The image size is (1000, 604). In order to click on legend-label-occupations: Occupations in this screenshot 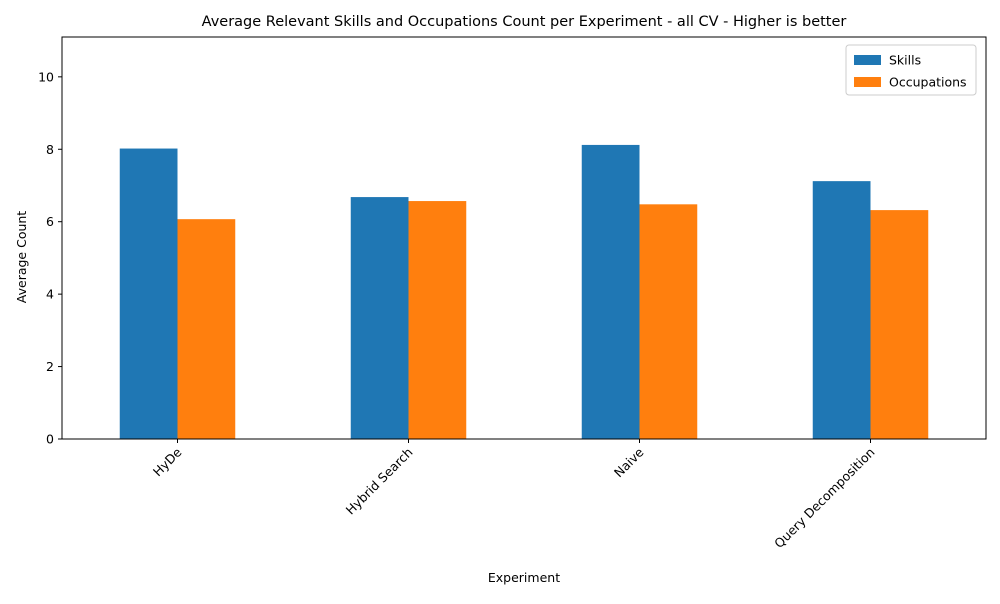, I will do `click(928, 82)`.